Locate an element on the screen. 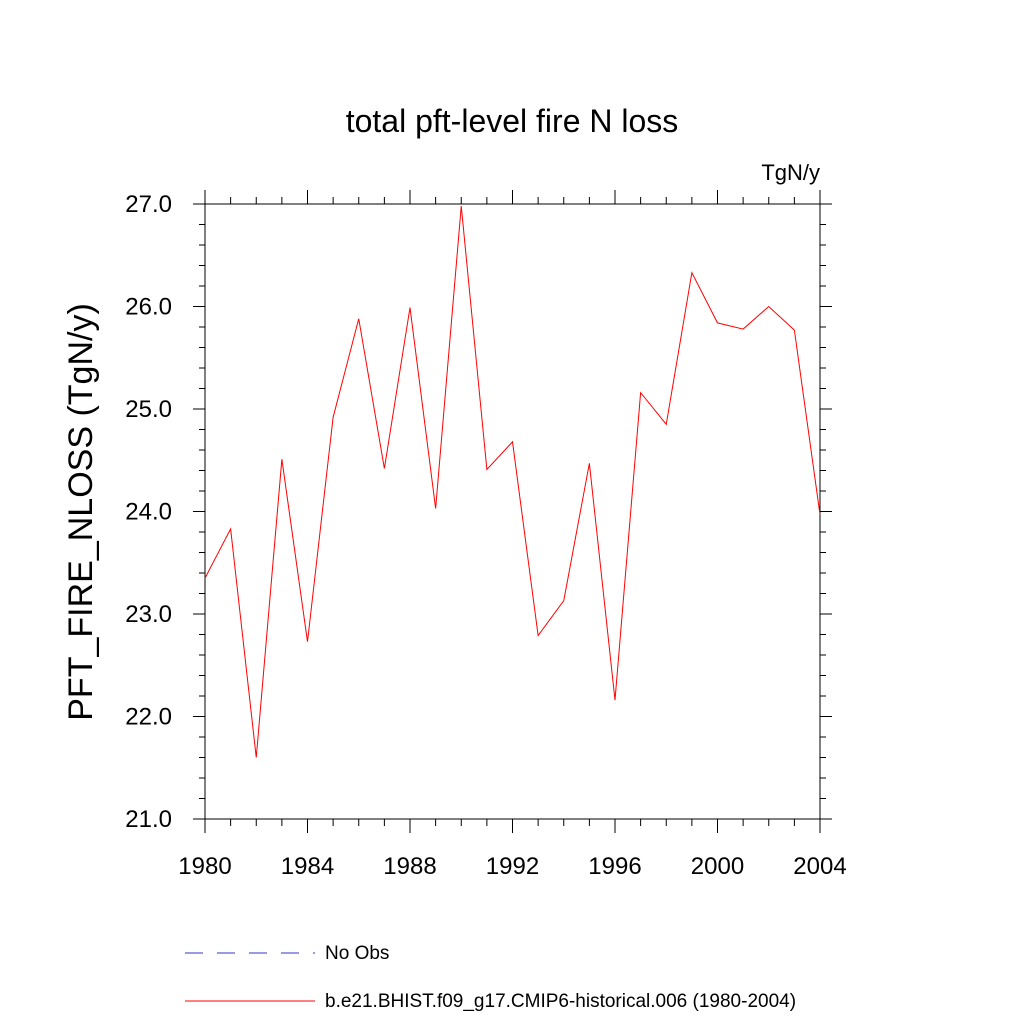  x-tick-label: 1988 is located at coordinates (409, 866).